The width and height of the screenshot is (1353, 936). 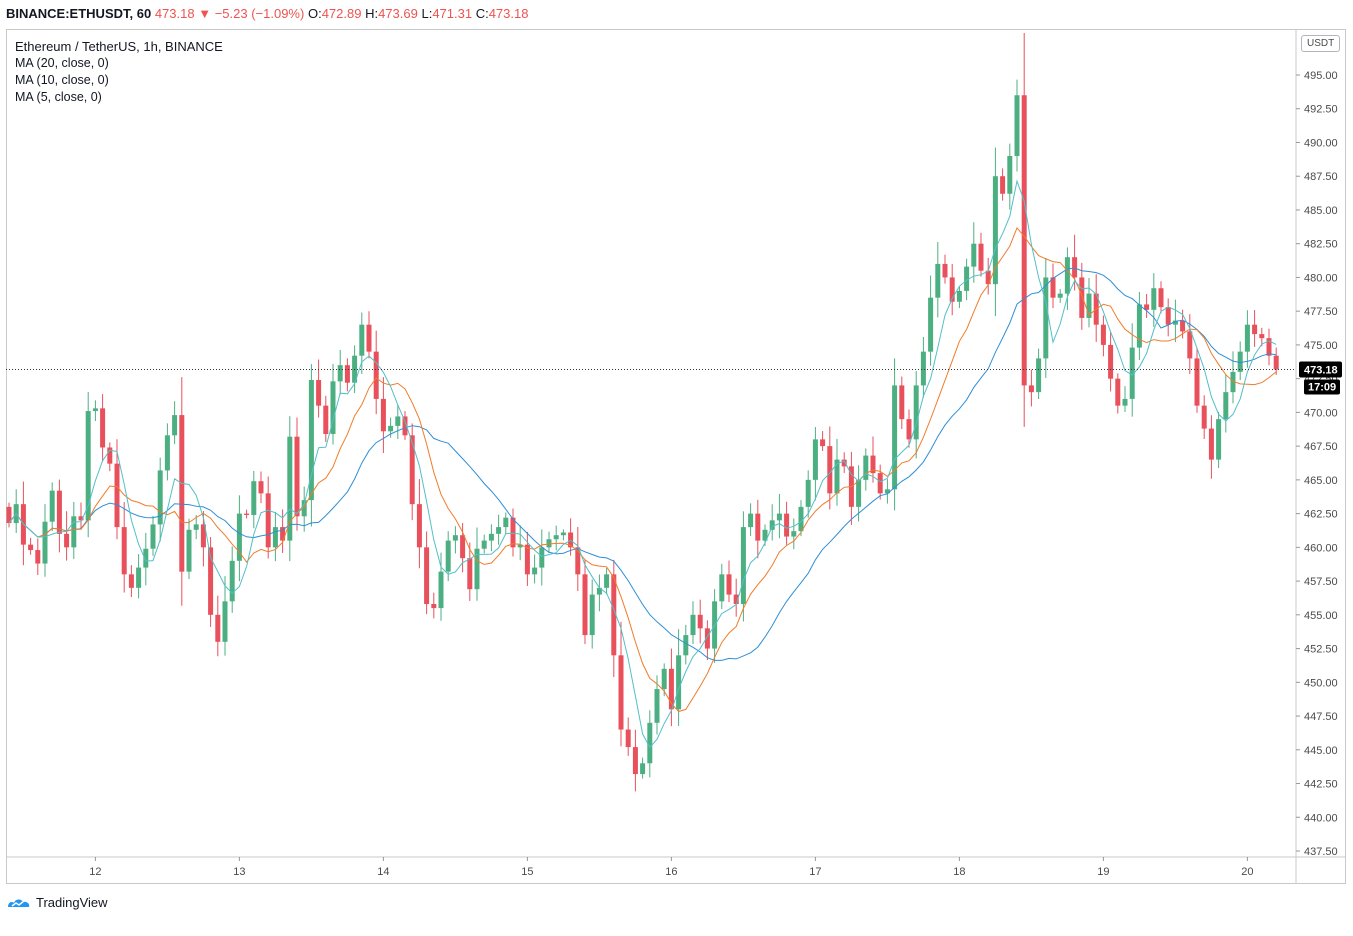 What do you see at coordinates (452, 13) in the screenshot?
I see `low-value: 471.31` at bounding box center [452, 13].